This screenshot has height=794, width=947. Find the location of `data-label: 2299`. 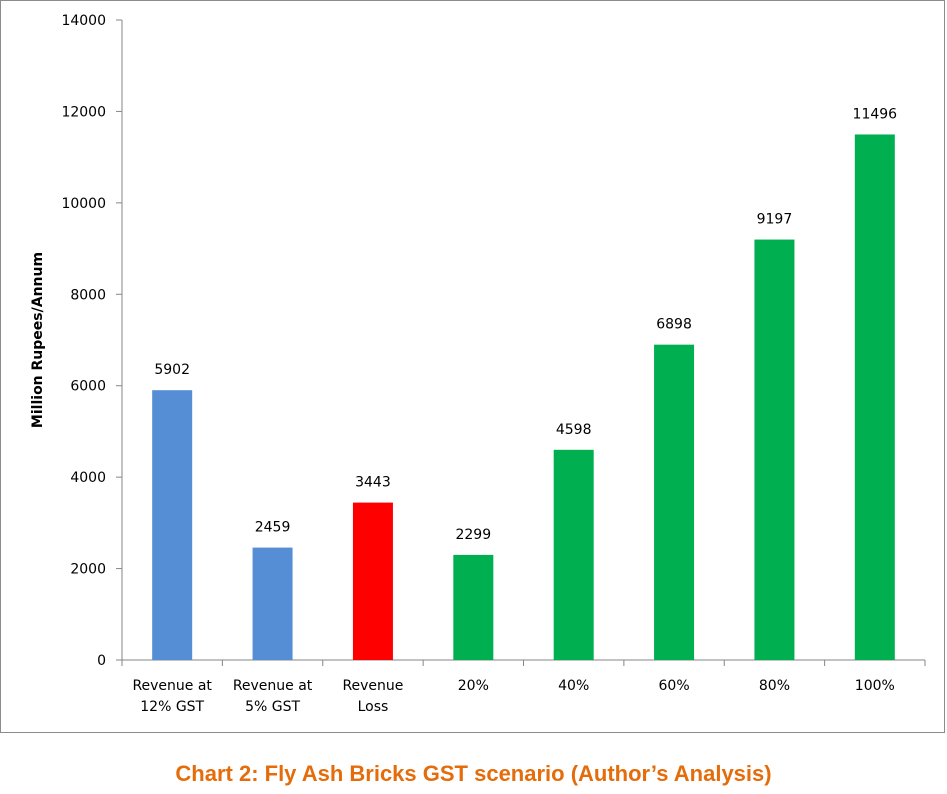

data-label: 2299 is located at coordinates (473, 535).